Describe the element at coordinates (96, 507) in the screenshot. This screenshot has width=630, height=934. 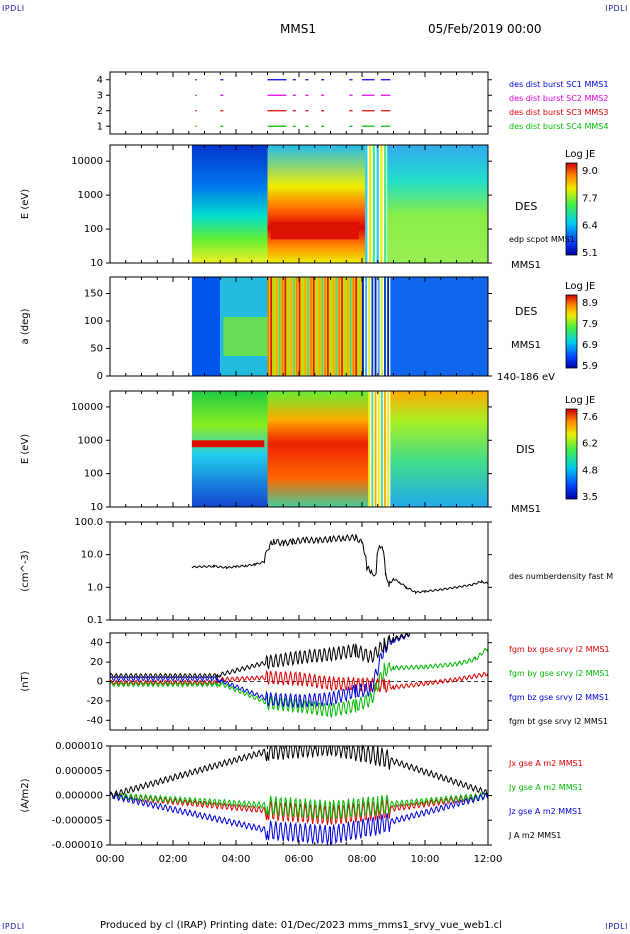
I see `dis-y-tick-label: 10` at that location.